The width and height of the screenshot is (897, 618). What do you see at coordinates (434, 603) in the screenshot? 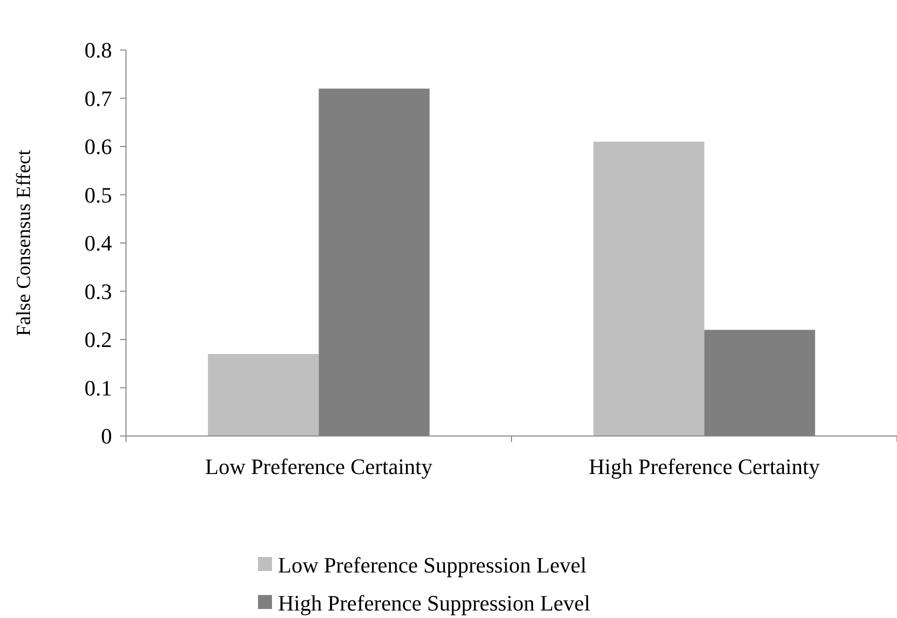
I see `legend-label: High Preference Suppression Level` at bounding box center [434, 603].